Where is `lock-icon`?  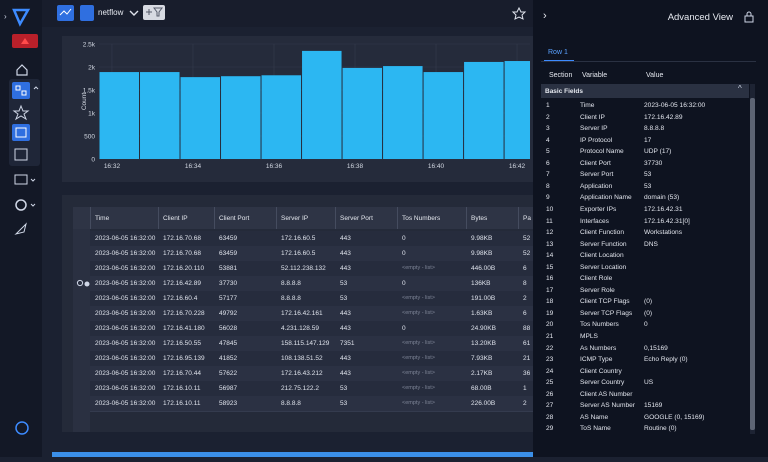
lock-icon is located at coordinates (749, 17).